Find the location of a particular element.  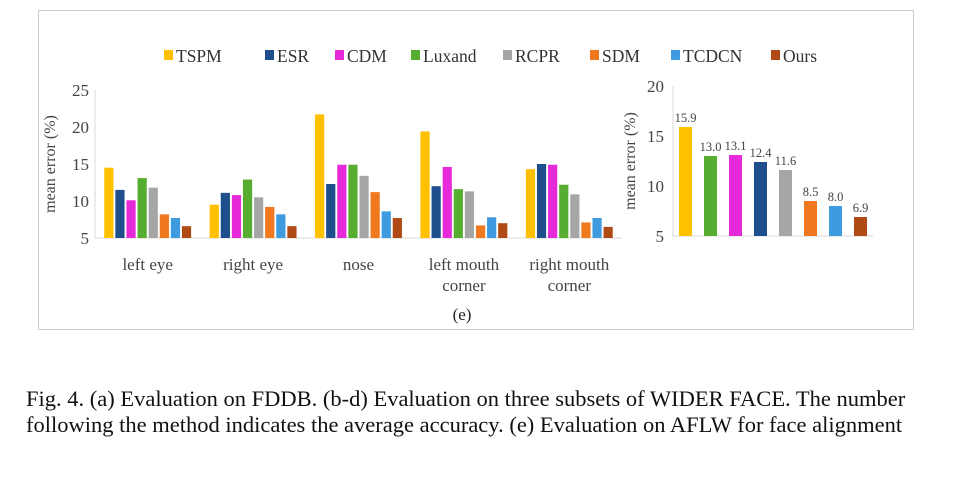

data-label: 12.4 is located at coordinates (761, 153).